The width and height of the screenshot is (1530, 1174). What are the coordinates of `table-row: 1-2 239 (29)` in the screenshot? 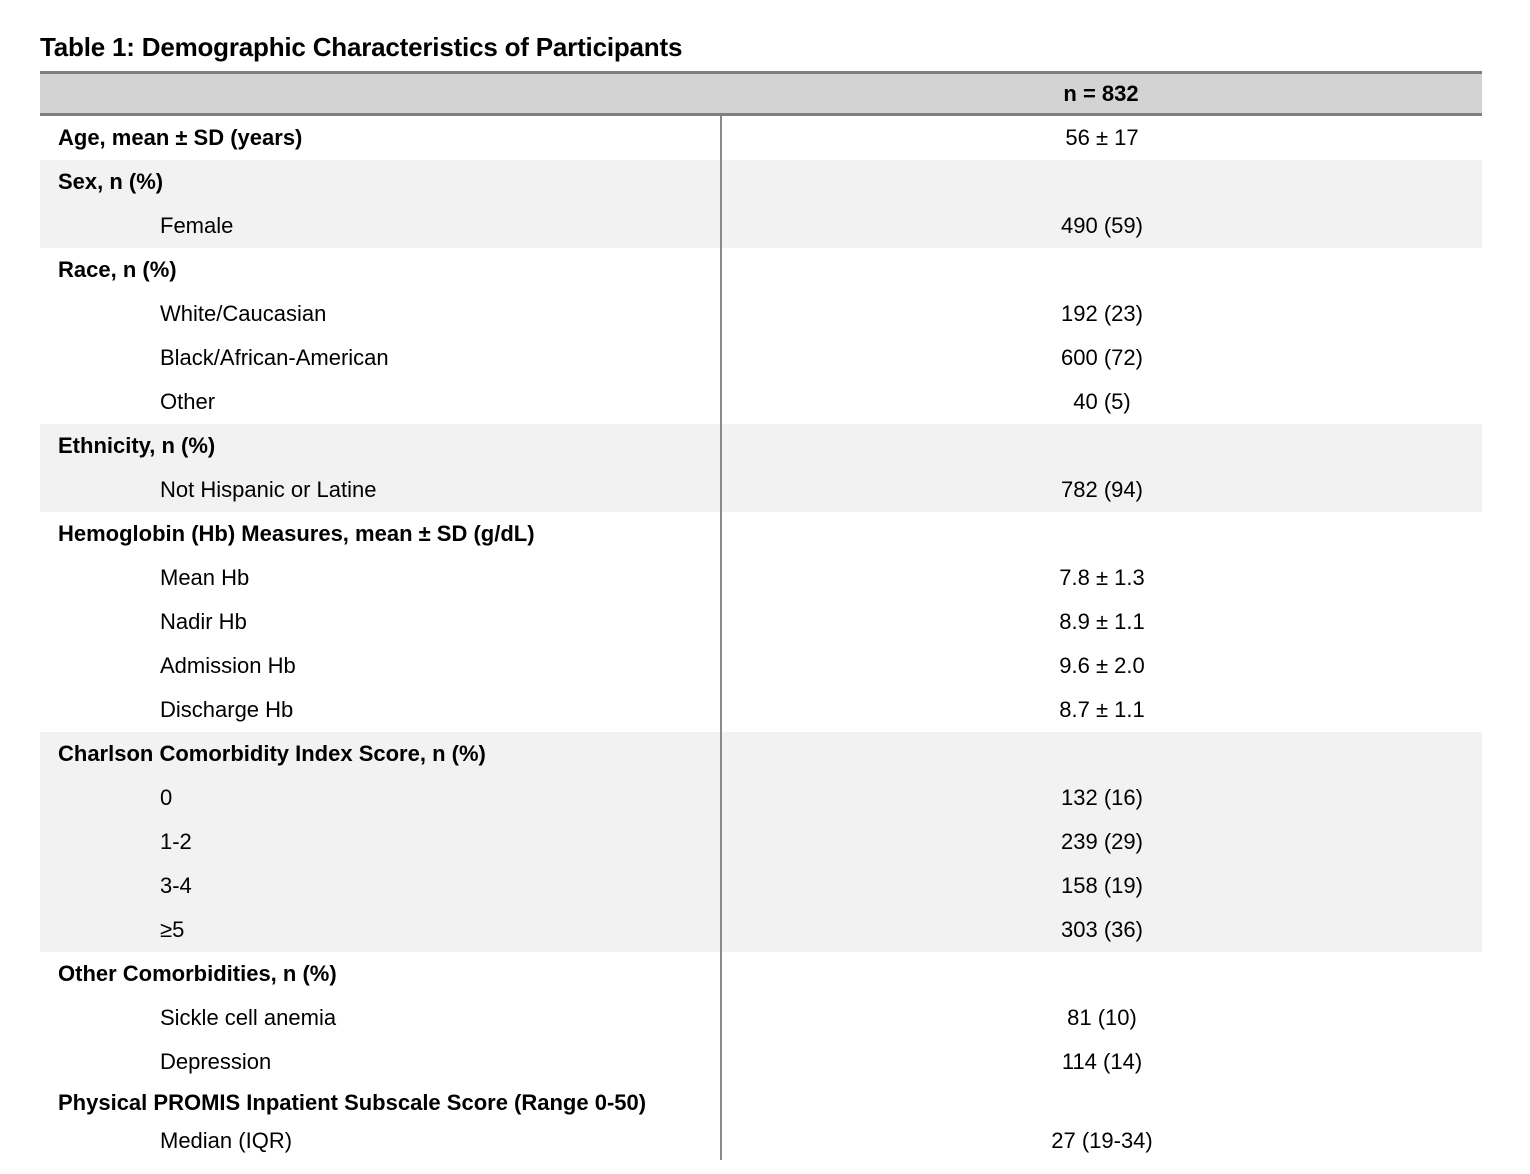 It's located at (761, 842).